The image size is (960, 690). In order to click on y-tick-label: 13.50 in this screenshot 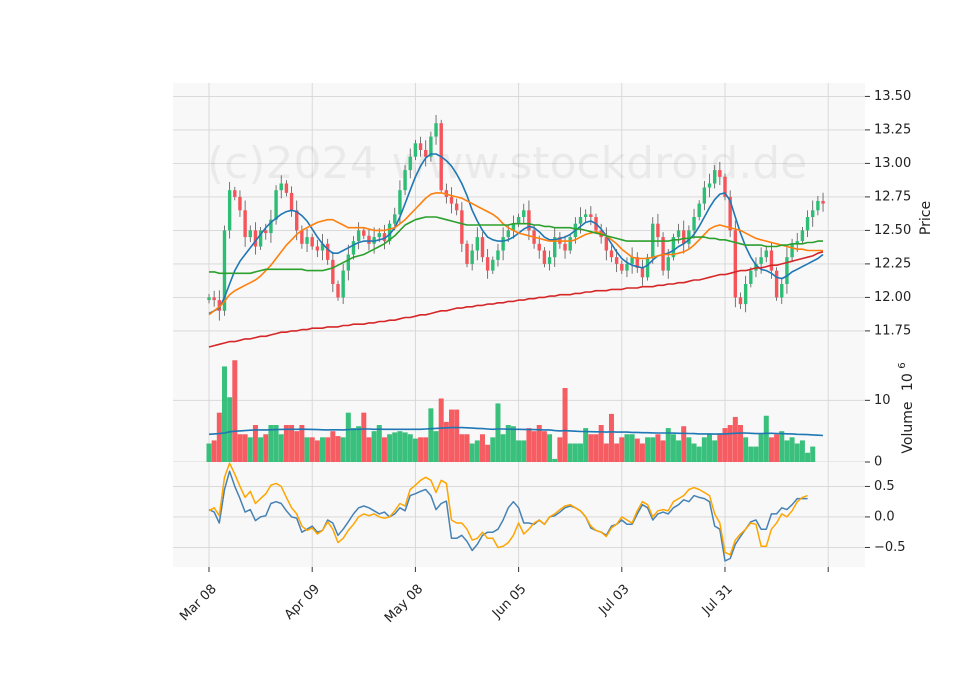, I will do `click(892, 96)`.